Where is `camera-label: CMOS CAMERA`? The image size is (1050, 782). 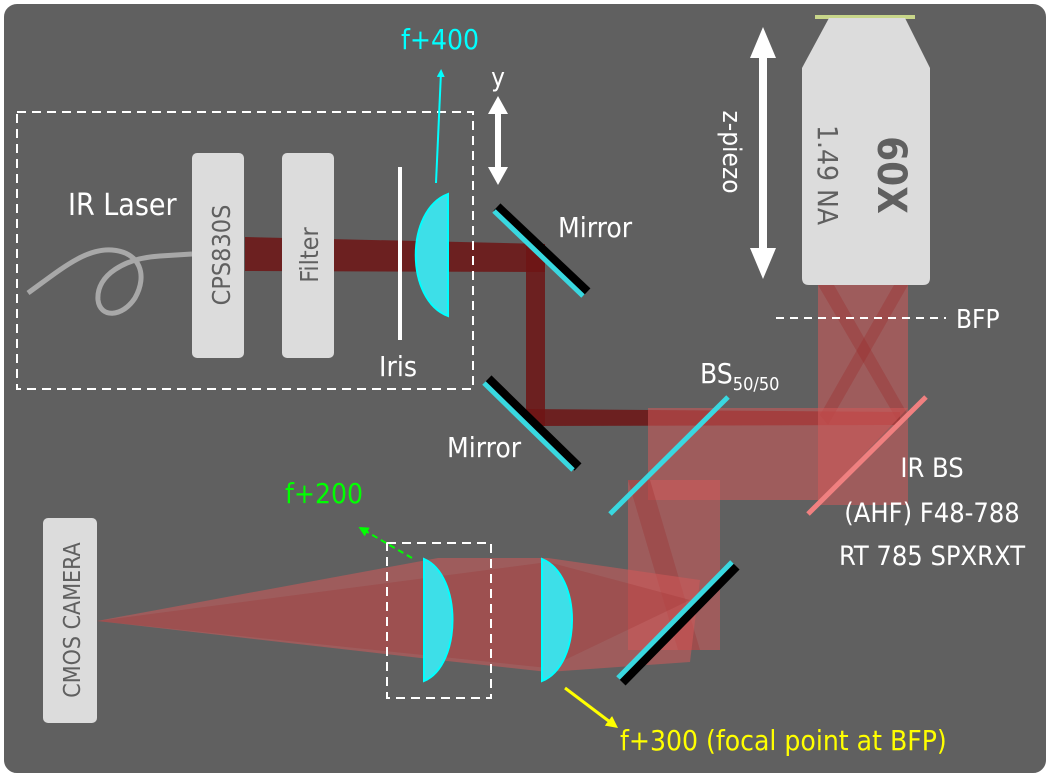
camera-label: CMOS CAMERA is located at coordinates (73, 619).